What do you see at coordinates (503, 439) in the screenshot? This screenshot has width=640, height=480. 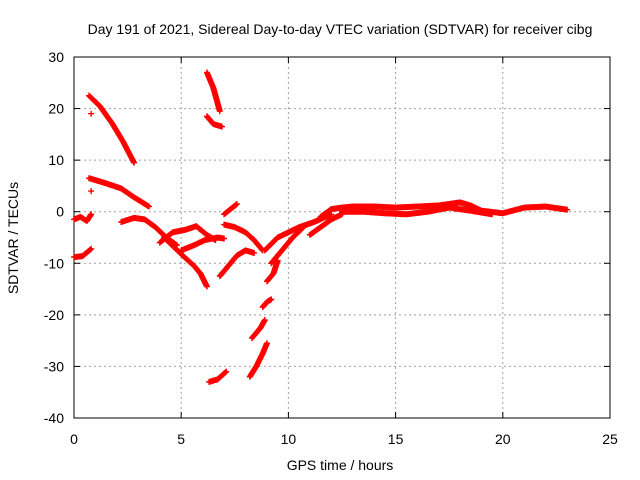 I see `x-tick-label: 20` at bounding box center [503, 439].